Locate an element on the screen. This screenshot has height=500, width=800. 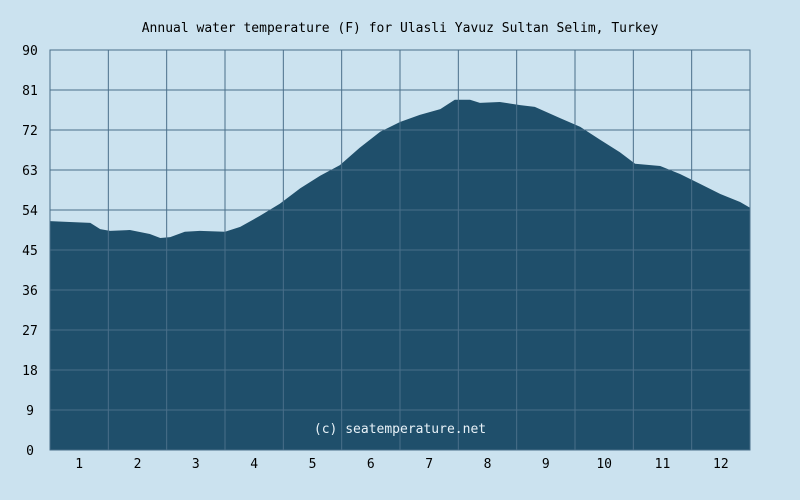
x-tick-label: 12 is located at coordinates (721, 464).